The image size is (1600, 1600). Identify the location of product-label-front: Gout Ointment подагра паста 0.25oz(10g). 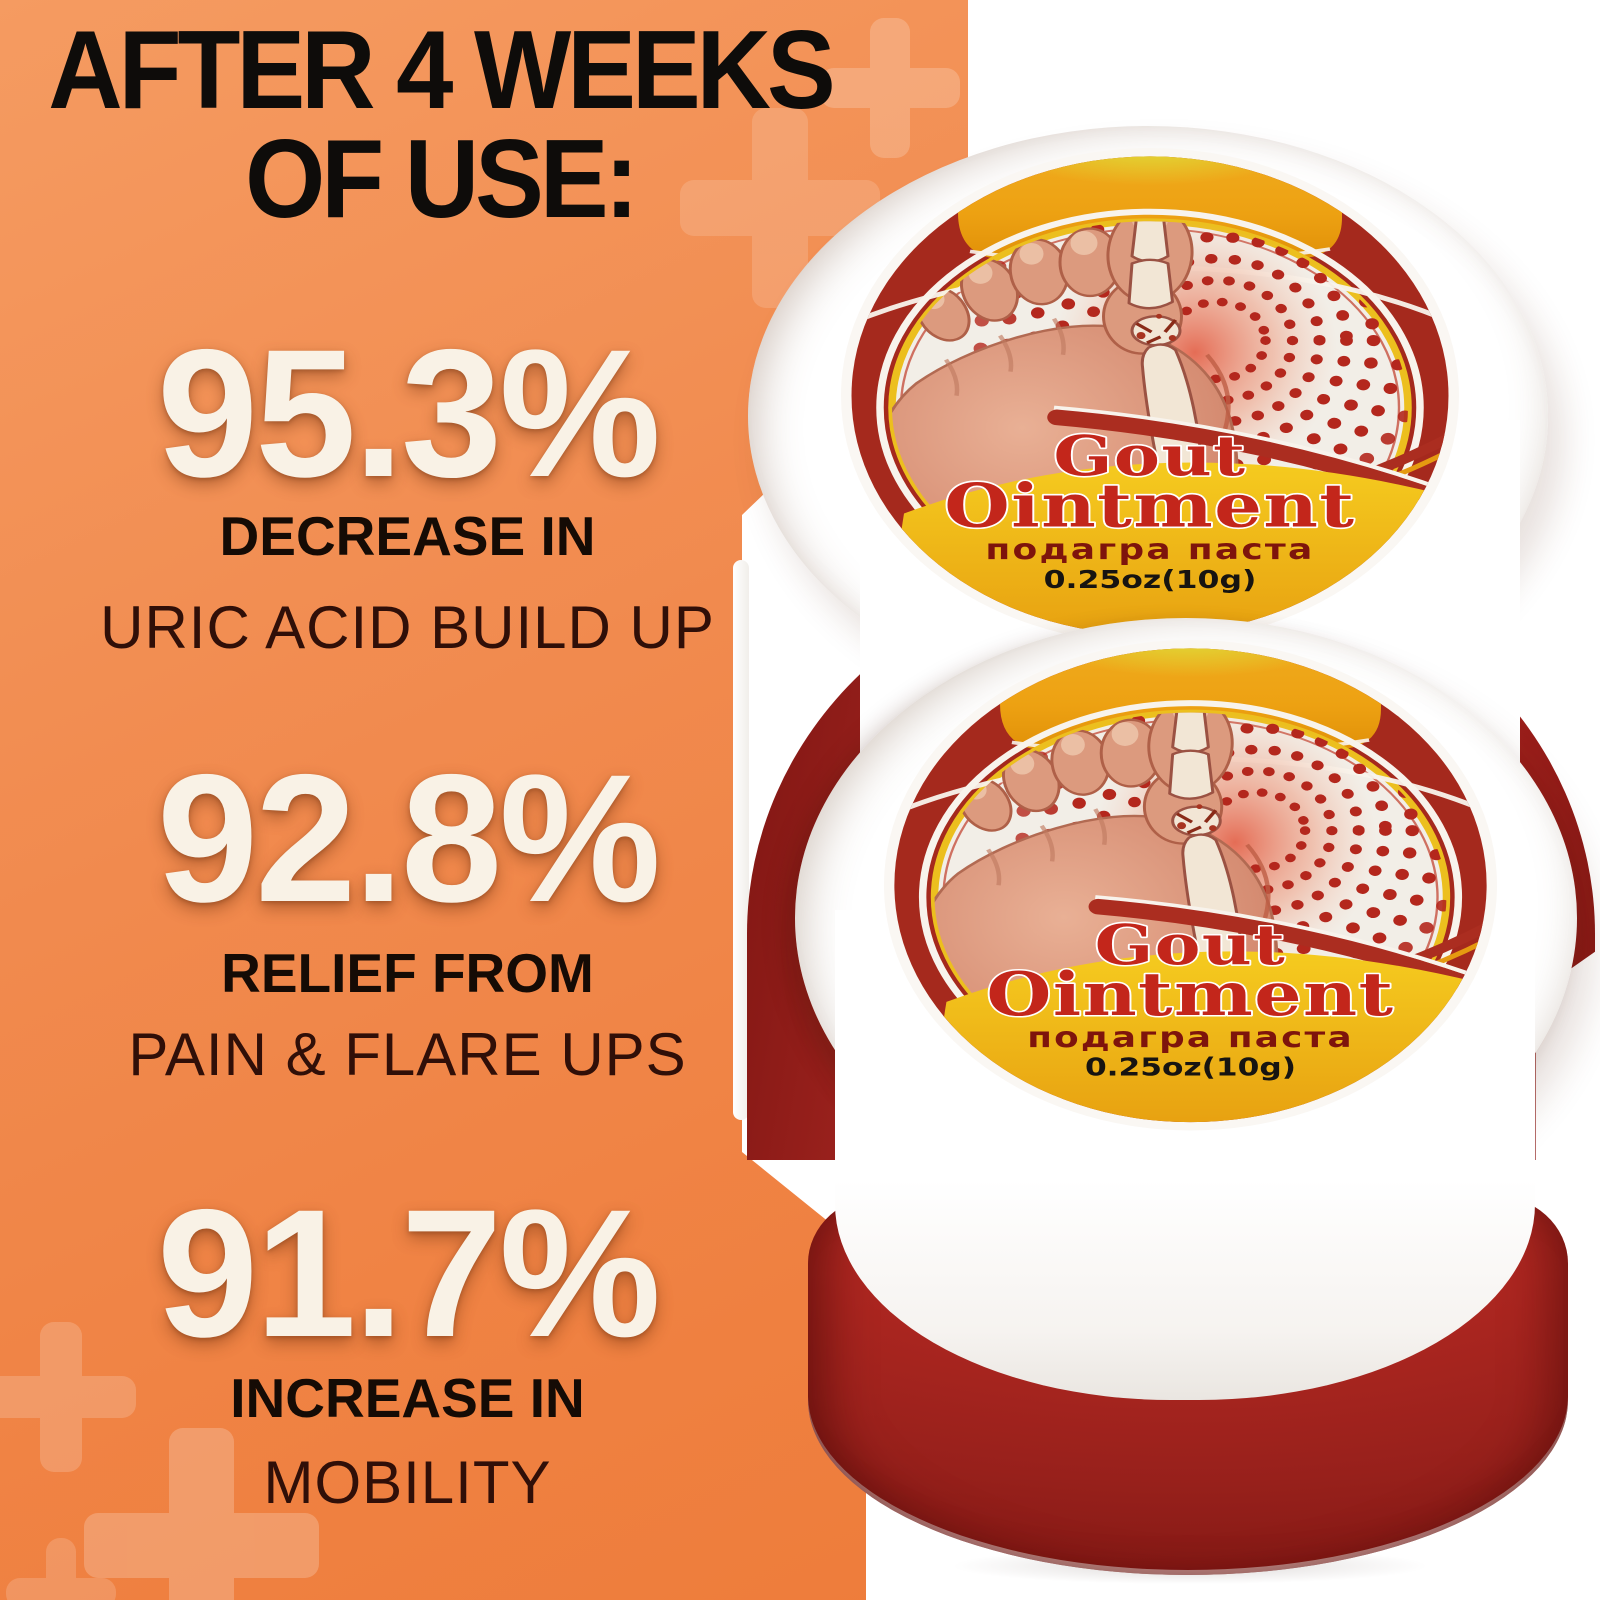
(1190, 890).